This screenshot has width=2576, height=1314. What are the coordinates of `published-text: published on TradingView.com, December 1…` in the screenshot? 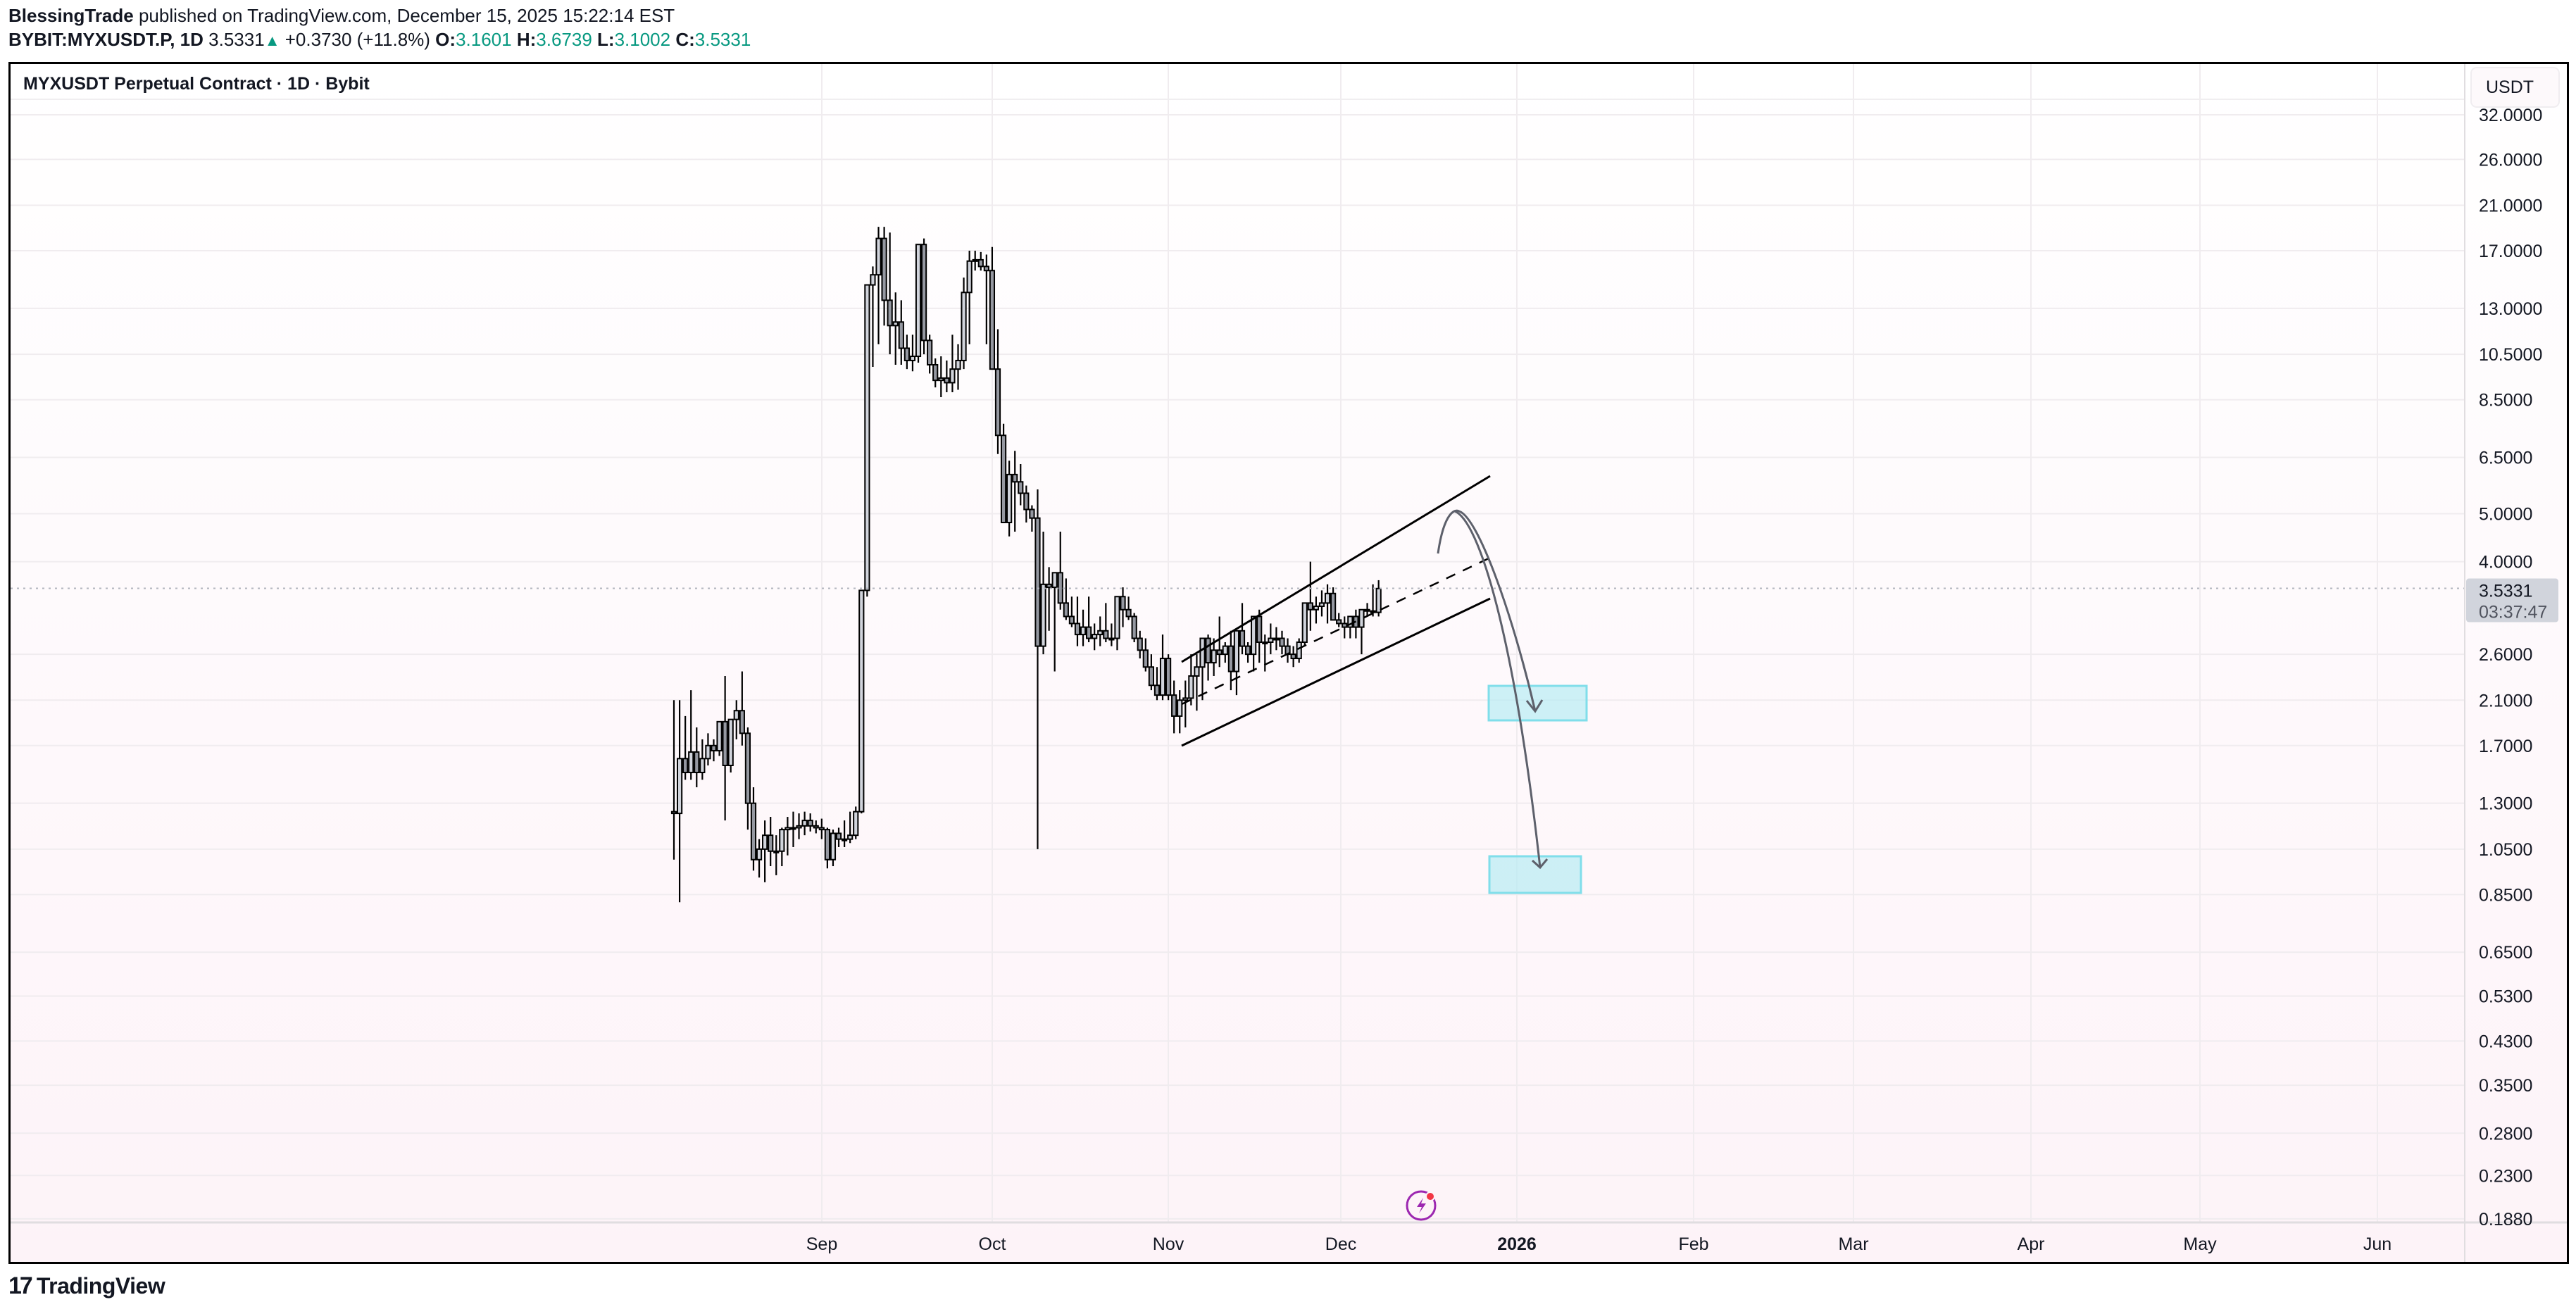 It's located at (406, 15).